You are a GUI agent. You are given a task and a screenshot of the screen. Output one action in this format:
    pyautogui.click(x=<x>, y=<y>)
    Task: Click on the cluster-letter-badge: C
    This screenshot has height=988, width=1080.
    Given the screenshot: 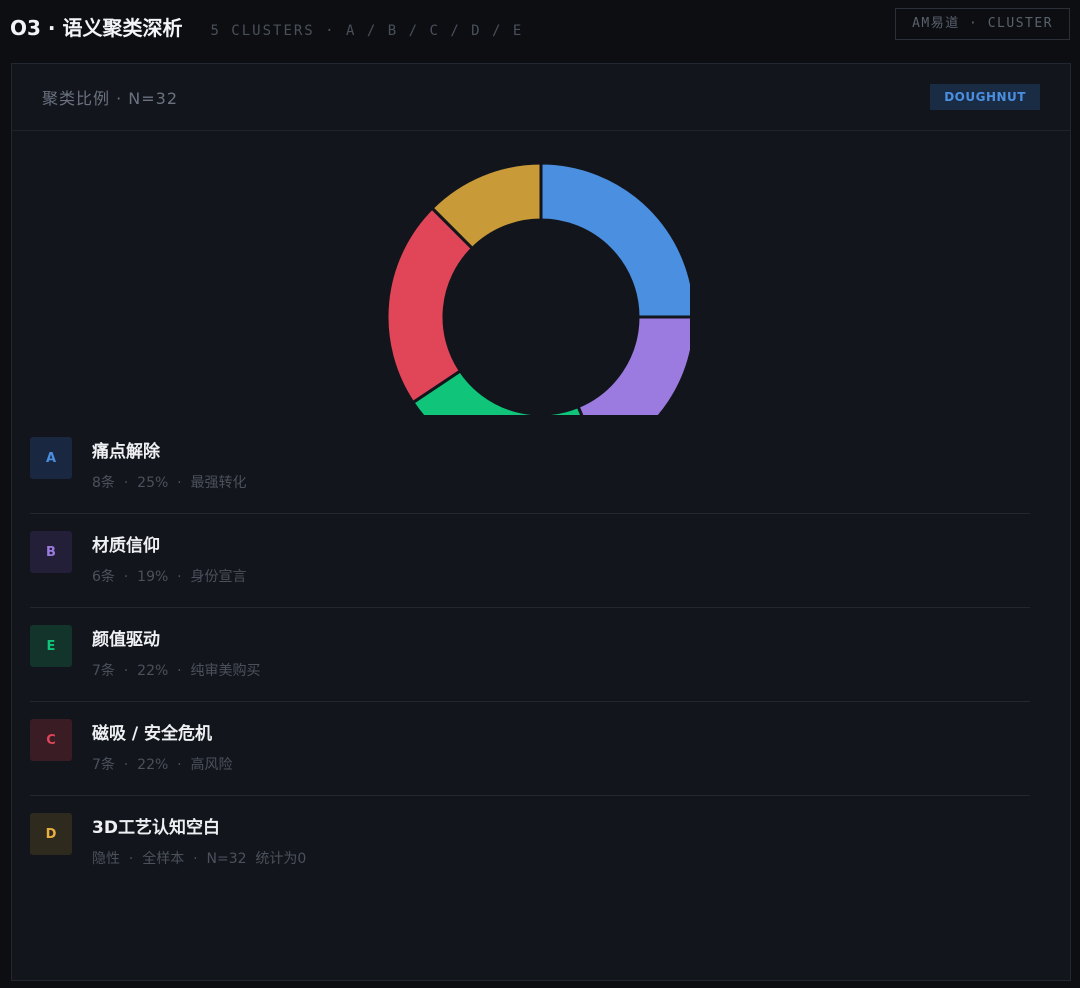 What is the action you would take?
    pyautogui.click(x=51, y=740)
    